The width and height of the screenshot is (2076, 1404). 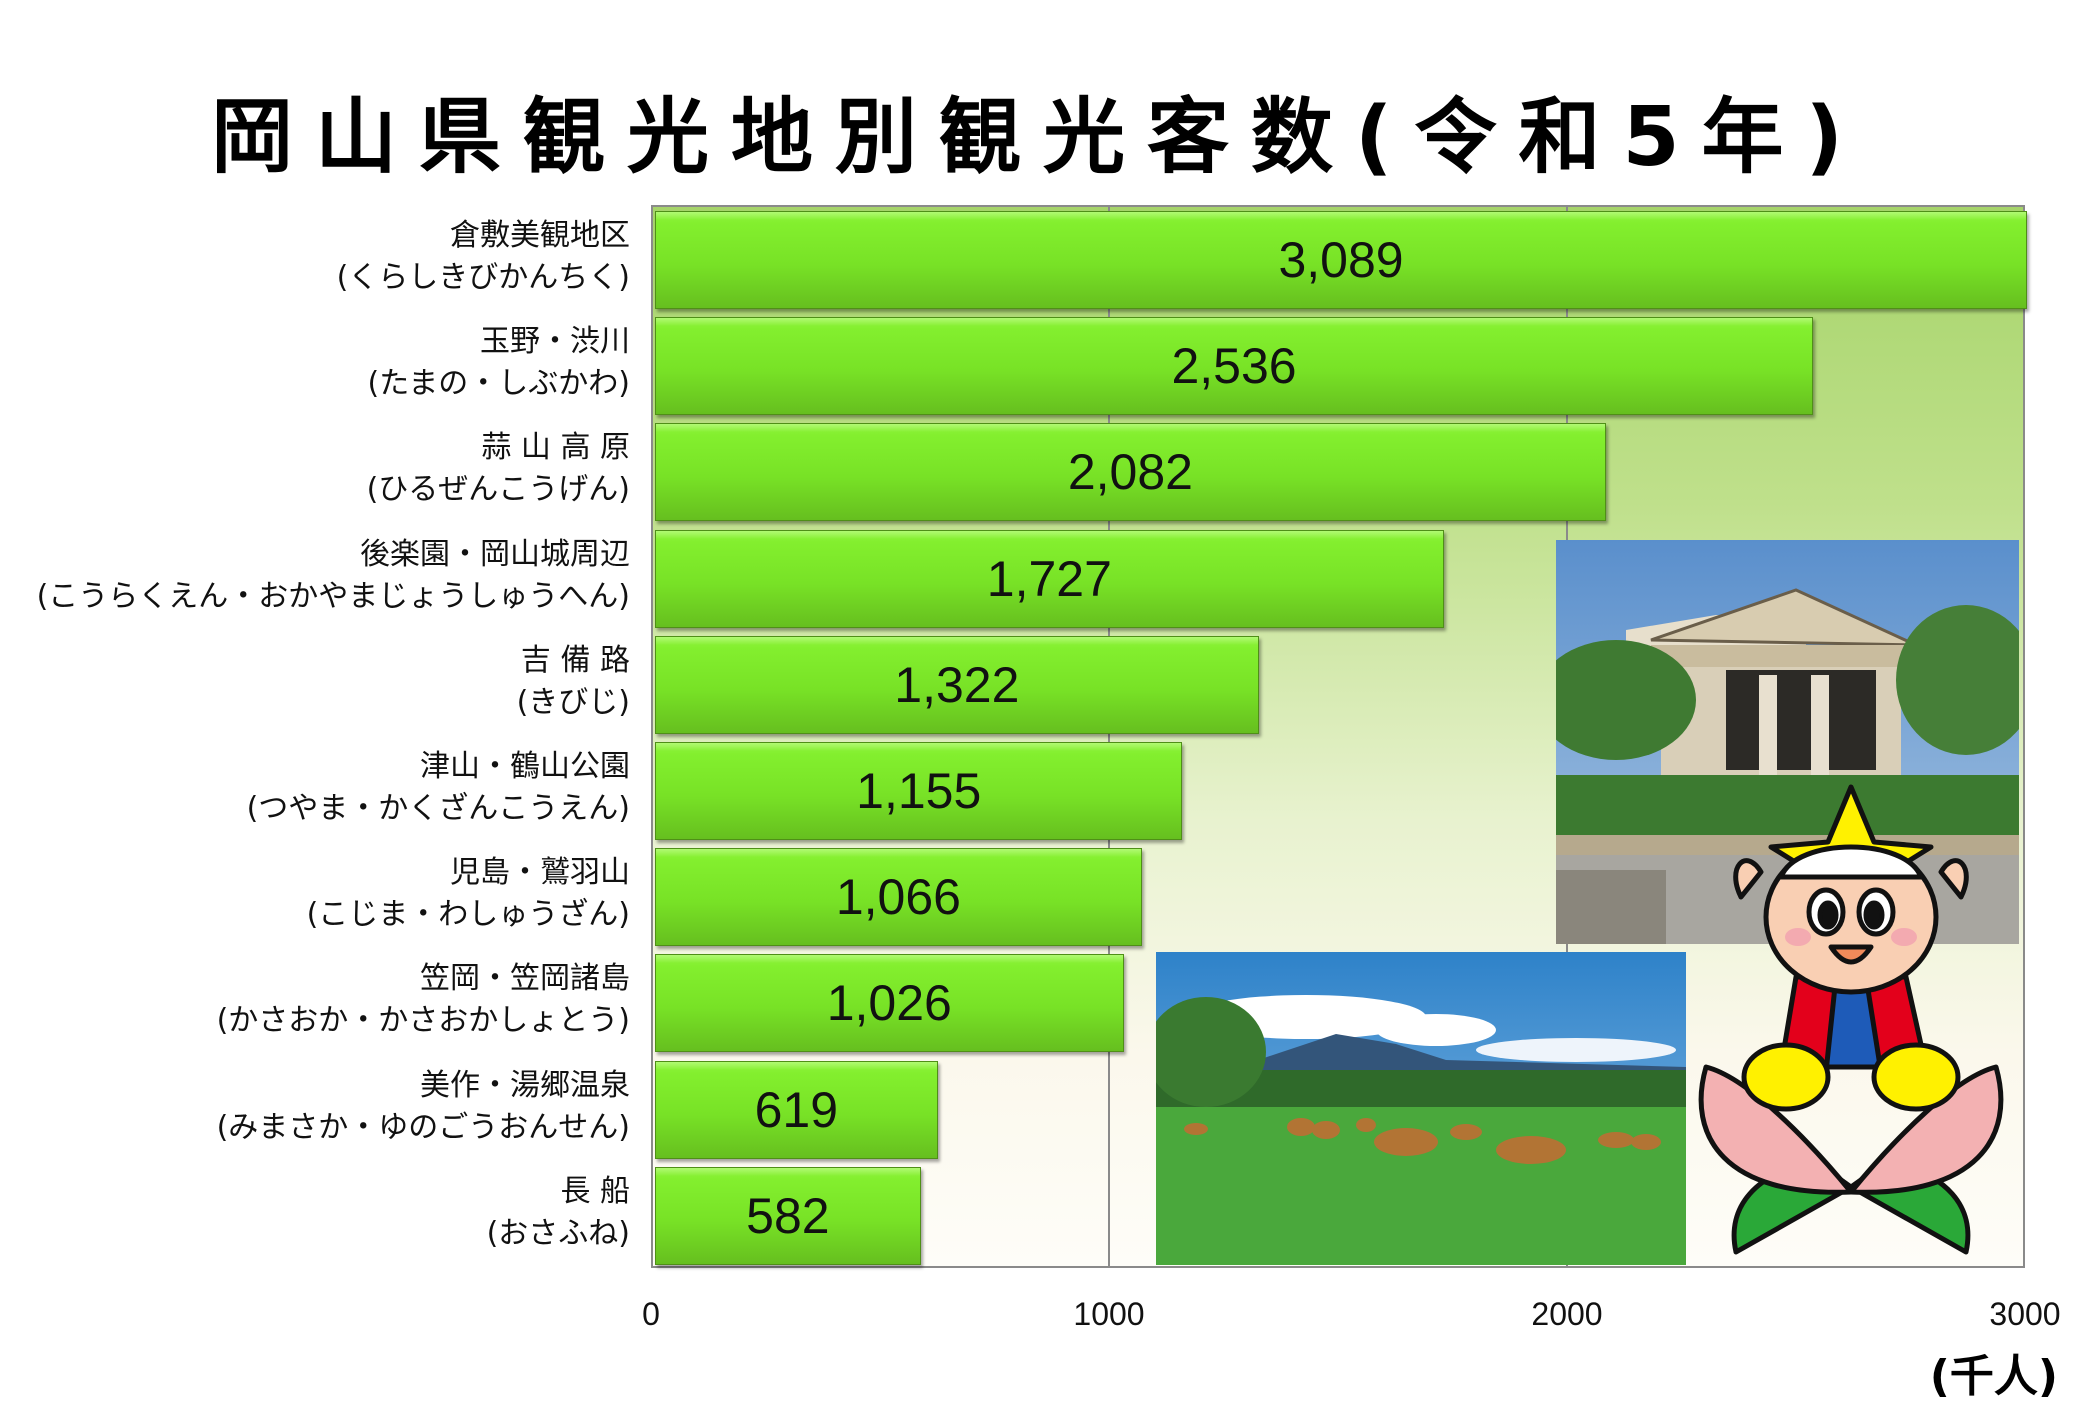 What do you see at coordinates (315, 1107) in the screenshot?
I see `category-label: 美作・湯郷温泉 (みまさか・ゆのごうおんせん)` at bounding box center [315, 1107].